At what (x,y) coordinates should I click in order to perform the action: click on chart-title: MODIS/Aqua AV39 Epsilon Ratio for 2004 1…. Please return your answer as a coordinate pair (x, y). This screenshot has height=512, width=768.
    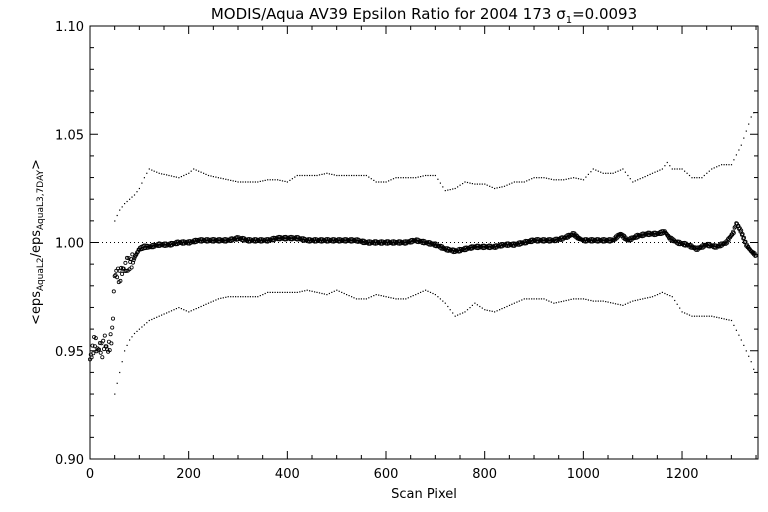
    Looking at the image, I should click on (424, 15).